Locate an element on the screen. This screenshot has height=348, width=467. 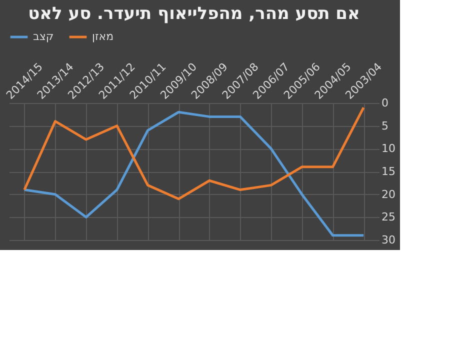
legend-label: מאזן is located at coordinates (103, 36).